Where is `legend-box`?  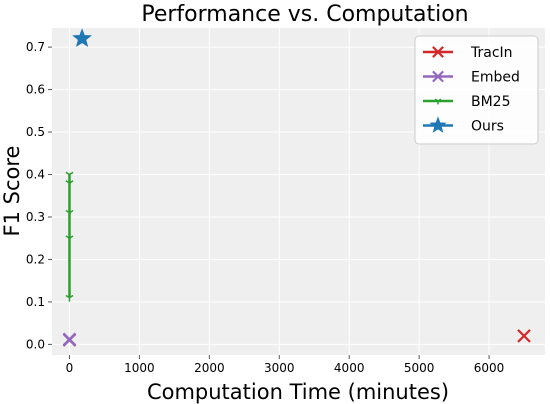
legend-box is located at coordinates (476, 90).